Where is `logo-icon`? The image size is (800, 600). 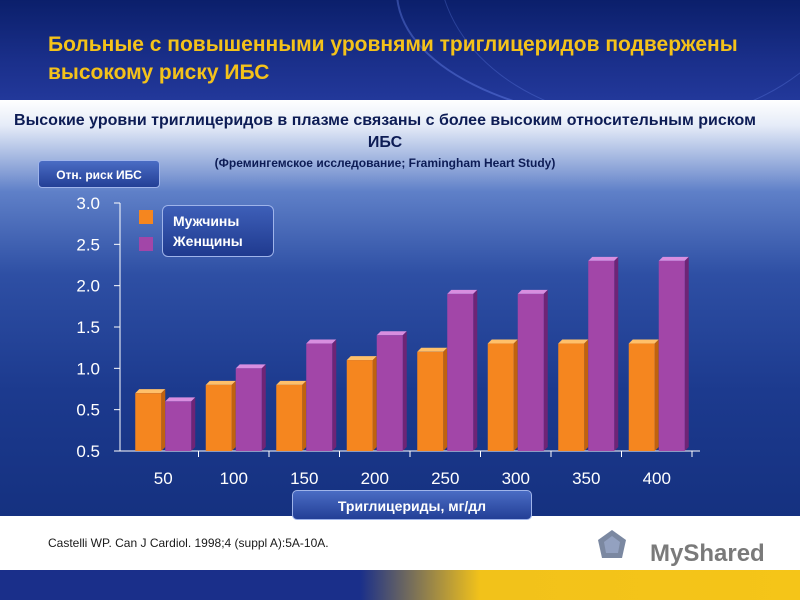 logo-icon is located at coordinates (612, 544).